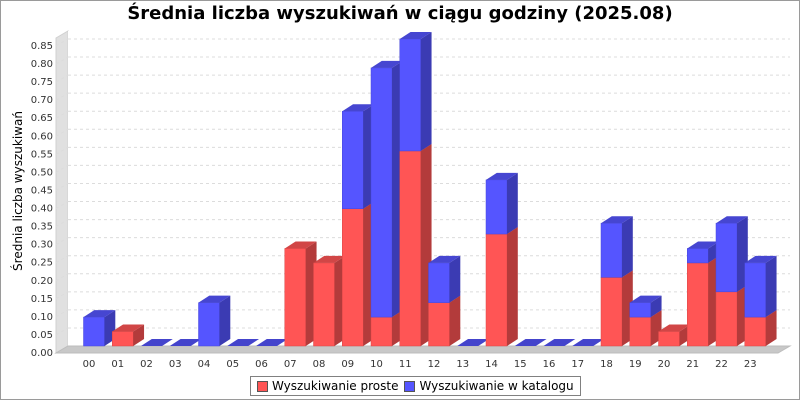 Image resolution: width=800 pixels, height=400 pixels. Describe the element at coordinates (232, 364) in the screenshot. I see `x-tick-label: 05` at that location.